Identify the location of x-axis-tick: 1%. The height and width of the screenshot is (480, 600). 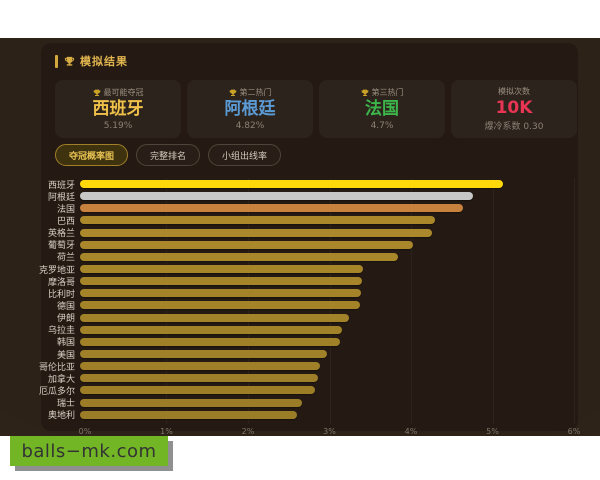
(166, 431).